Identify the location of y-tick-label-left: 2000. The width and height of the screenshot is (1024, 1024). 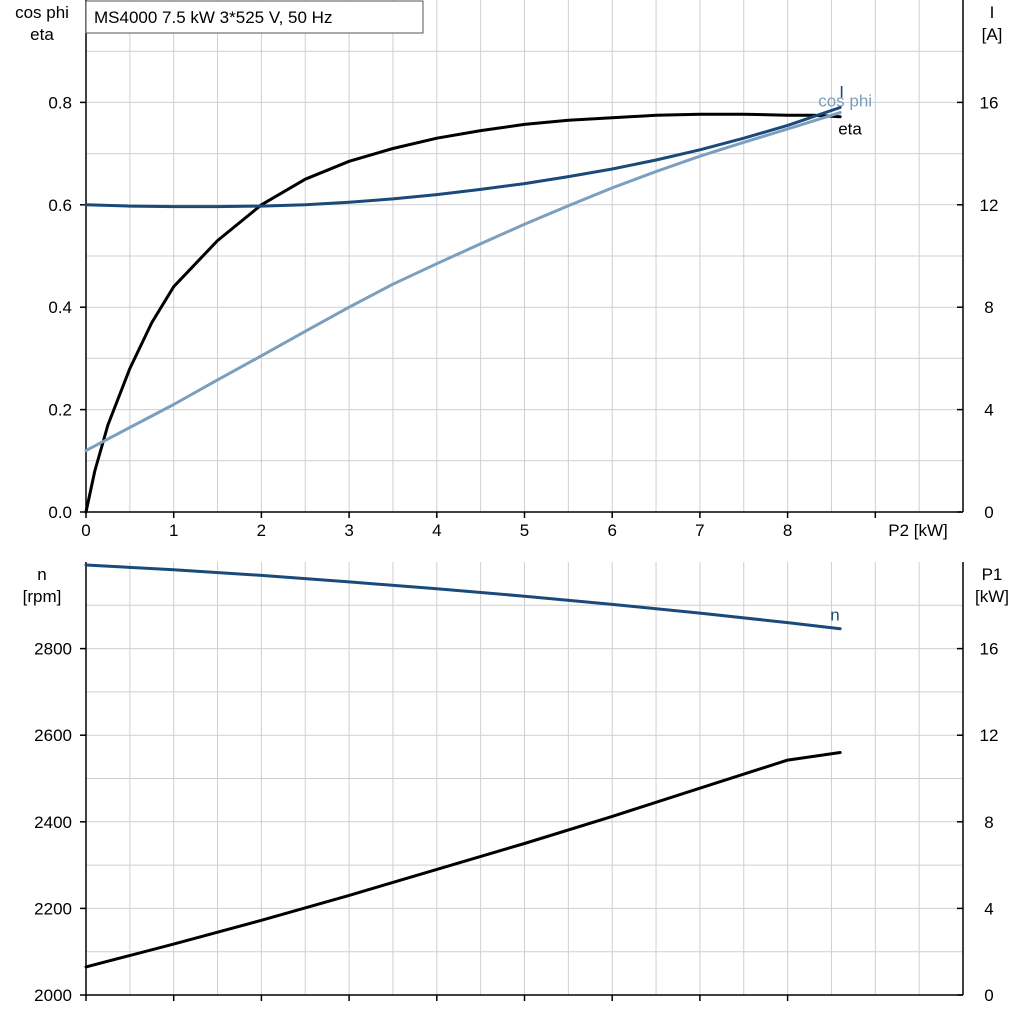
(53, 995).